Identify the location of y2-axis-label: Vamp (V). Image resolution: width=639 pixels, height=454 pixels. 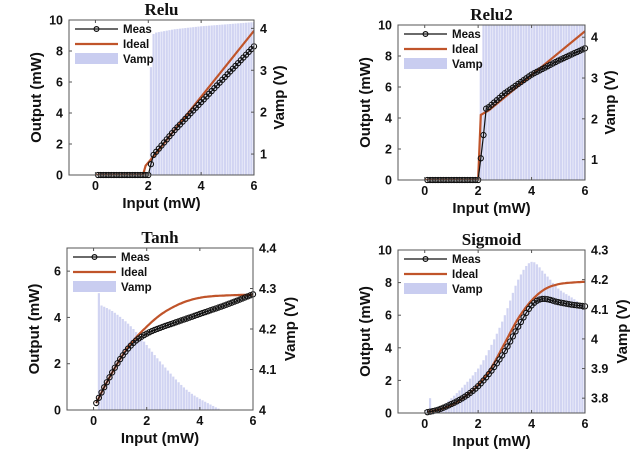
(290, 329).